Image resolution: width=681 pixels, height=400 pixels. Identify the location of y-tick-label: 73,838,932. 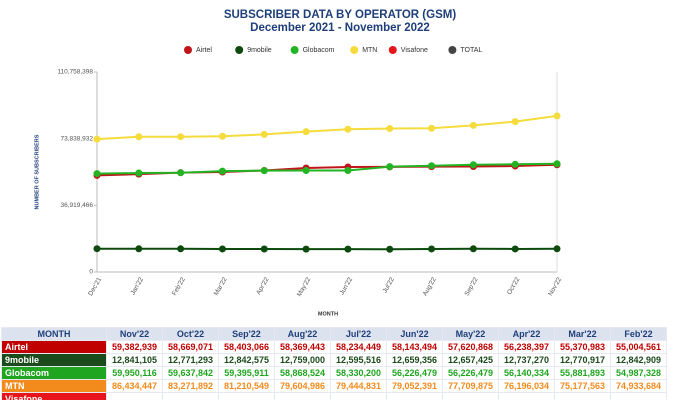
(76, 138).